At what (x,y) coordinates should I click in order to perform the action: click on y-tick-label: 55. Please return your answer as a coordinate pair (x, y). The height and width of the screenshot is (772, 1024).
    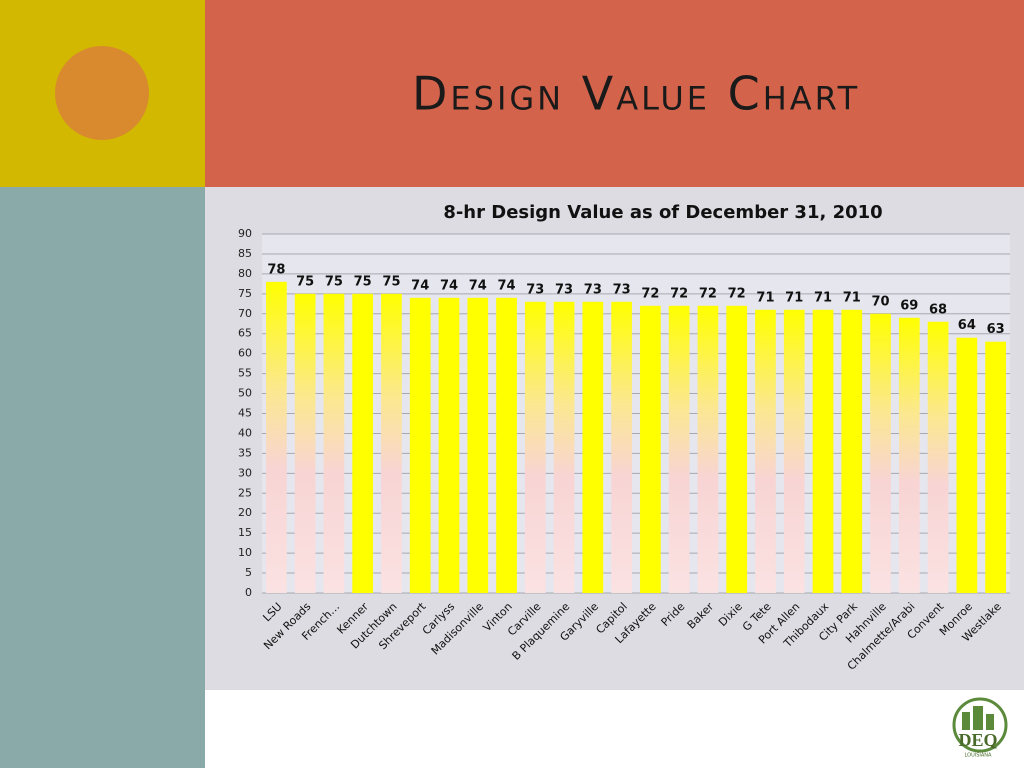
    Looking at the image, I should click on (245, 373).